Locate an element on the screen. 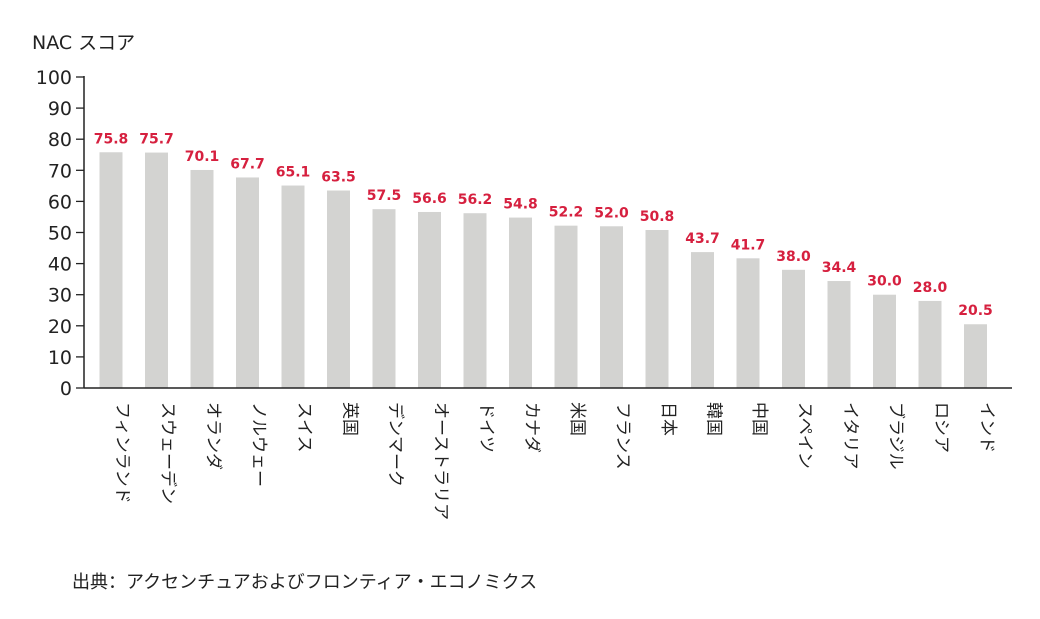 Image resolution: width=1040 pixels, height=619 pixels. y-tick-label: 80 is located at coordinates (60, 140).